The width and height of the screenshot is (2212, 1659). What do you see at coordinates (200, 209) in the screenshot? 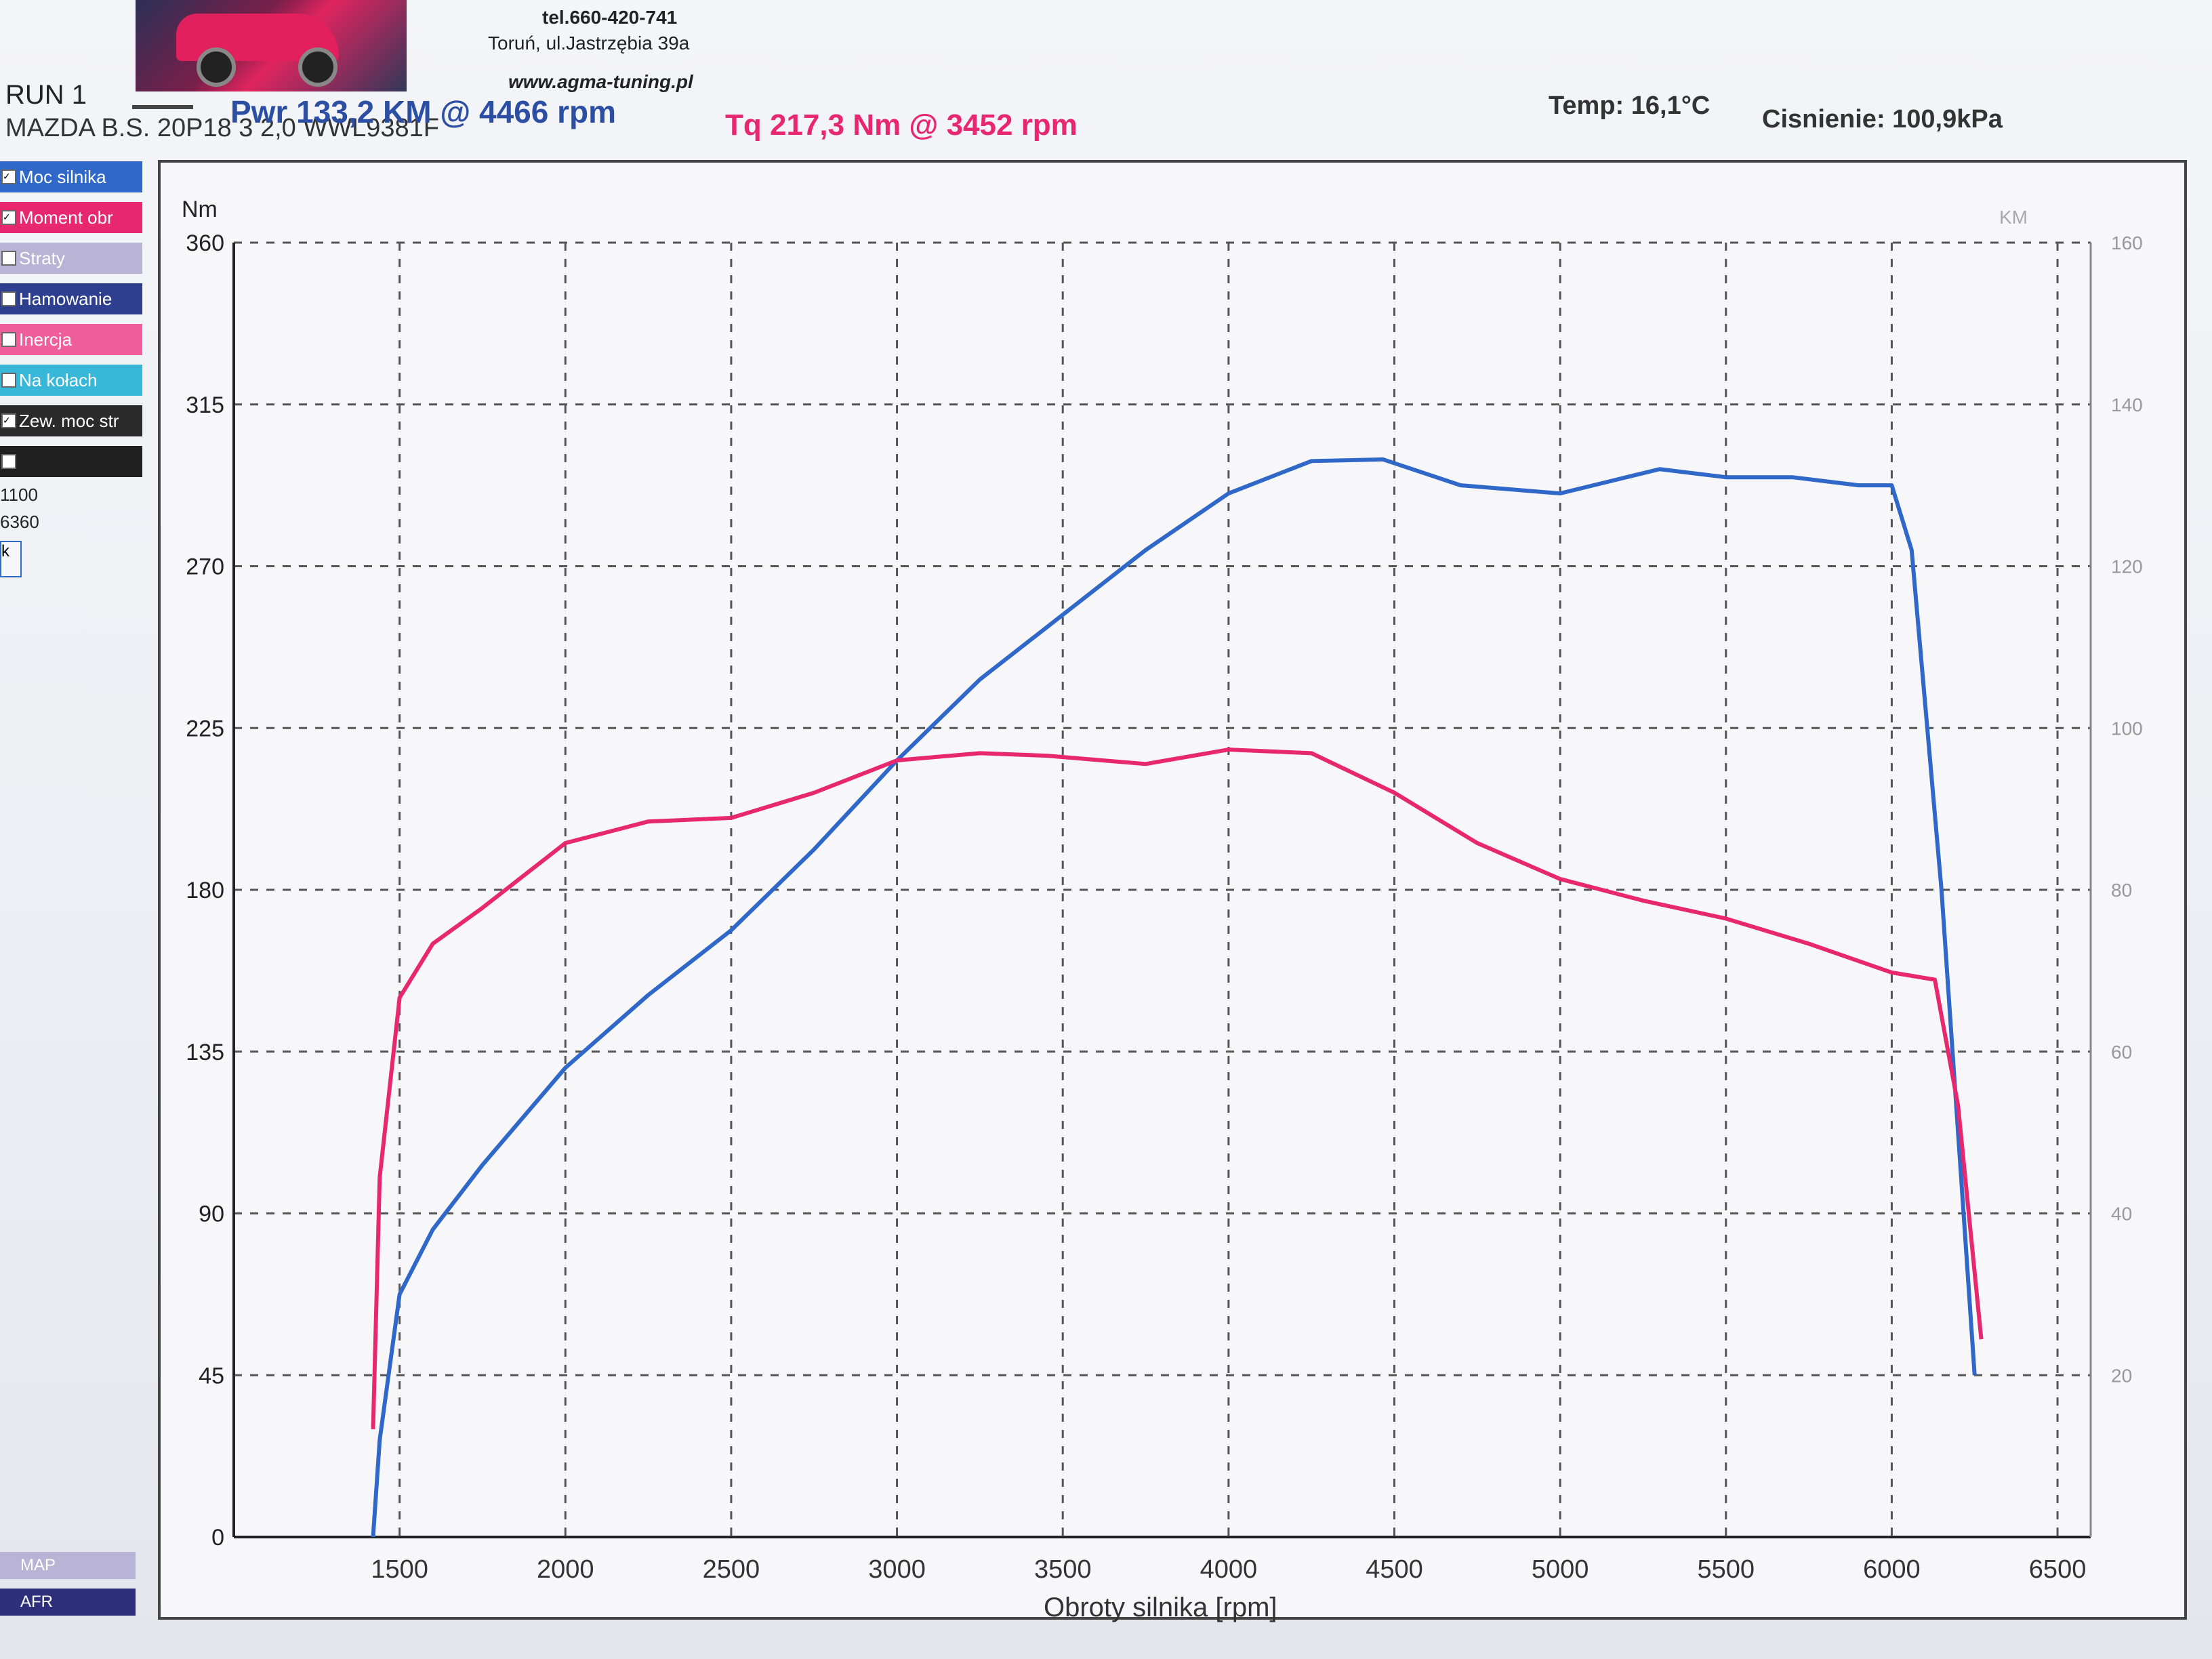
I see `left-axis-unit: Nm` at bounding box center [200, 209].